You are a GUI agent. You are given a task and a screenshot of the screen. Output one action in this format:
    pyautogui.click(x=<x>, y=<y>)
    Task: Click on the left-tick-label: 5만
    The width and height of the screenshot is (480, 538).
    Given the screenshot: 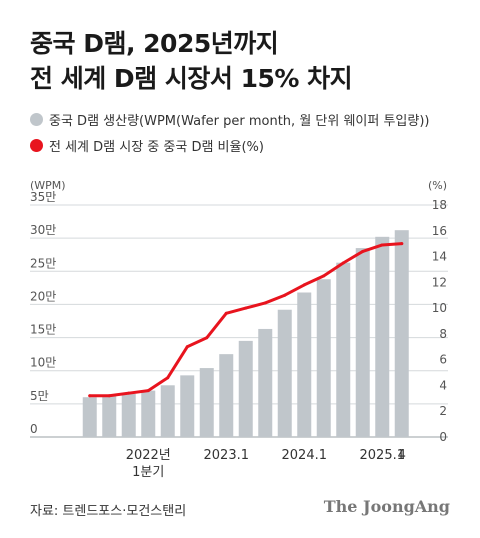 What is the action you would take?
    pyautogui.click(x=39, y=396)
    